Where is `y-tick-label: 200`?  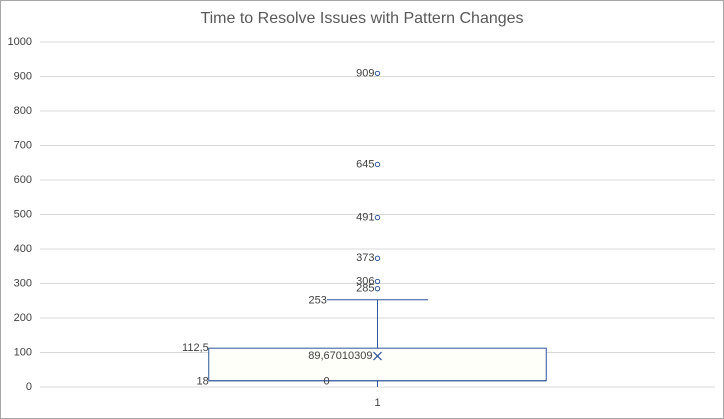
y-tick-label: 200 is located at coordinates (23, 318).